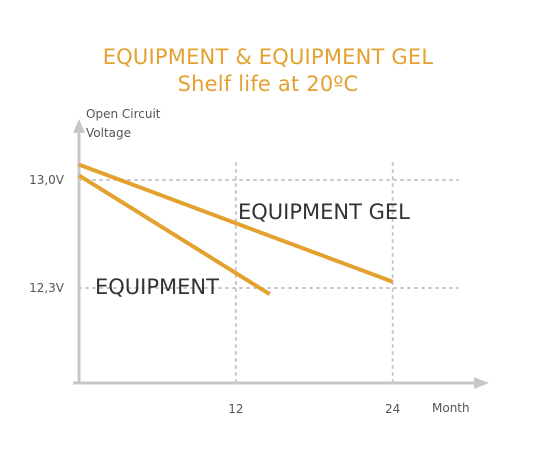  Describe the element at coordinates (47, 288) in the screenshot. I see `y-tick-label: 12,3V` at that location.